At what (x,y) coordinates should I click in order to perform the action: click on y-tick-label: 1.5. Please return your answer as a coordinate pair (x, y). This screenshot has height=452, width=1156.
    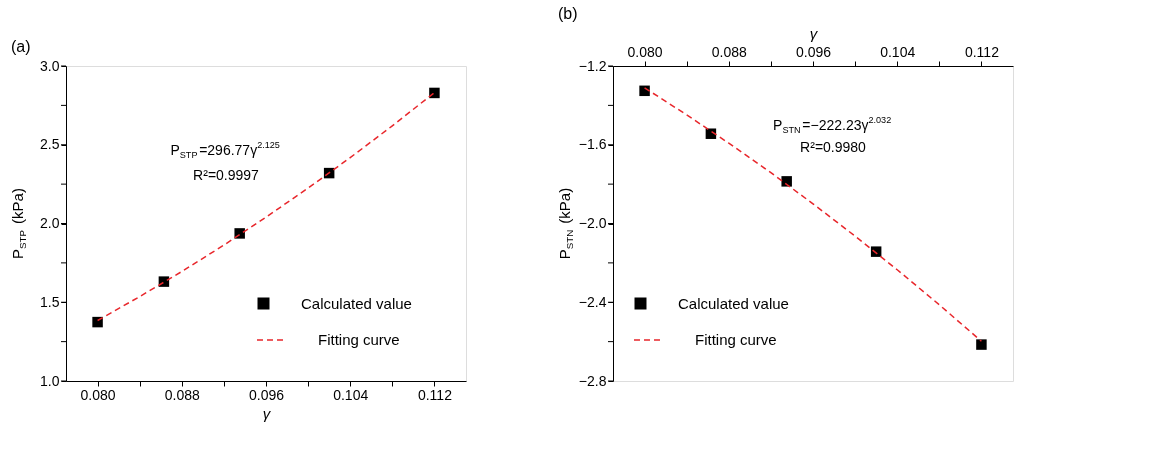
    Looking at the image, I should click on (50, 301).